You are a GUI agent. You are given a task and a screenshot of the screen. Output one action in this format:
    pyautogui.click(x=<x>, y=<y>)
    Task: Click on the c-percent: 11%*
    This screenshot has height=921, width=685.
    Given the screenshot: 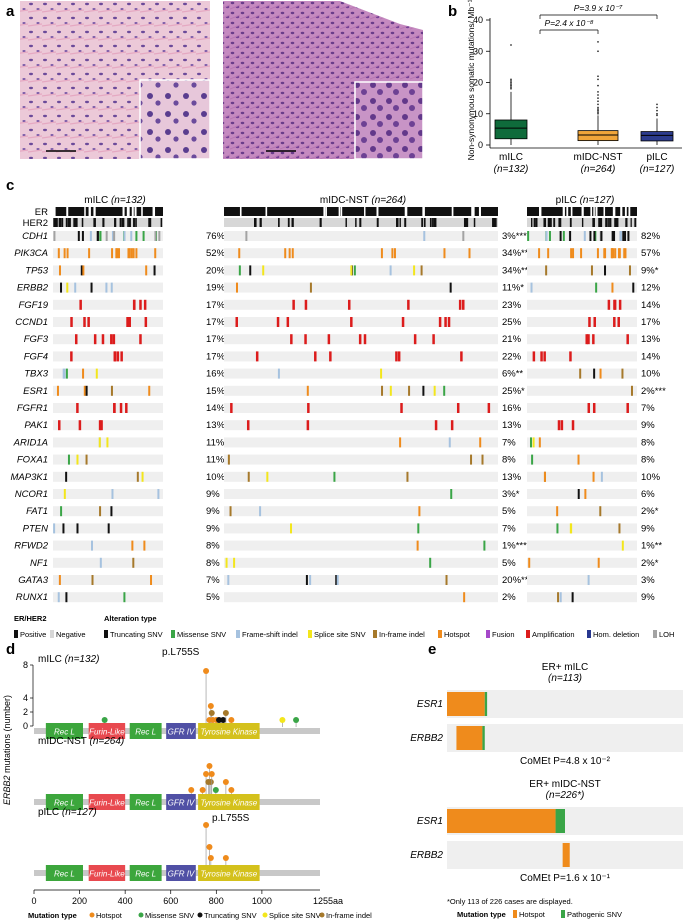 What is the action you would take?
    pyautogui.click(x=513, y=288)
    